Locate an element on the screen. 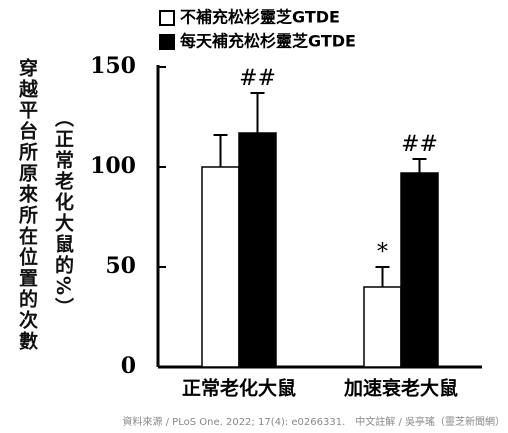 The height and width of the screenshot is (433, 508). x-tick-label: 正常老化大鼠 is located at coordinates (239, 388).